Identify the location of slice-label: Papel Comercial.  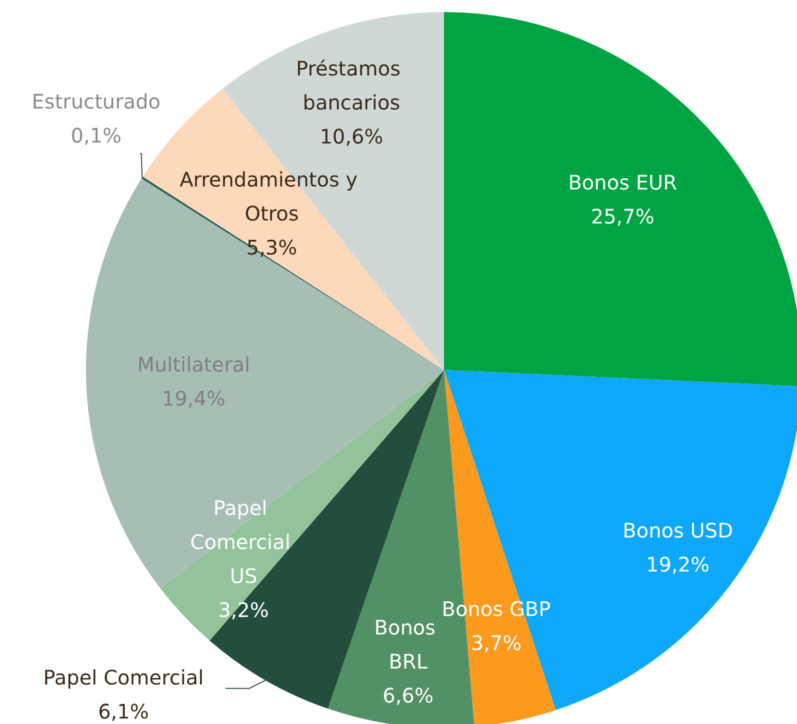
(123, 677).